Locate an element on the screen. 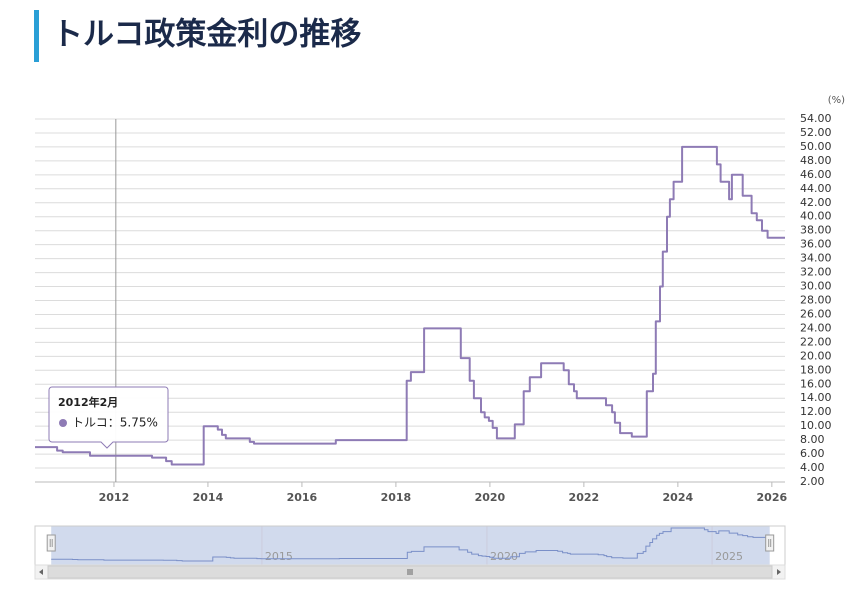 The width and height of the screenshot is (855, 595). y-tick-label: 34.00 is located at coordinates (816, 258).